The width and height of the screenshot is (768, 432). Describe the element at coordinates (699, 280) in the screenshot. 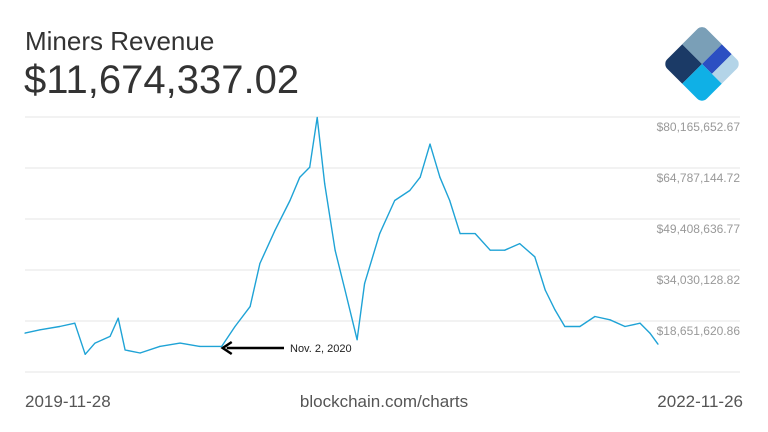

I see `y-tick-label: $34,030,128.82` at that location.